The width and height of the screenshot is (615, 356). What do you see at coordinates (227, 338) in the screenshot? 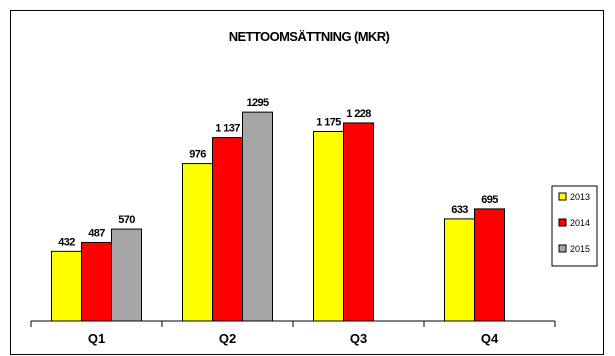
I see `category-label-q2: Q2` at bounding box center [227, 338].